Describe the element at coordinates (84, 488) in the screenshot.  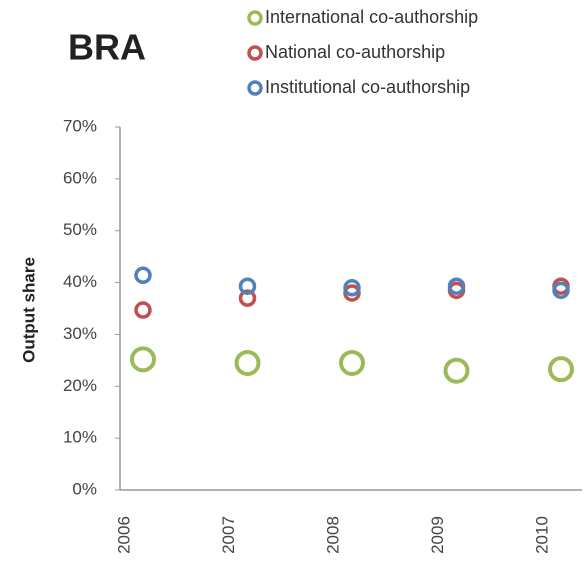
I see `y-tick-label: 0%` at that location.